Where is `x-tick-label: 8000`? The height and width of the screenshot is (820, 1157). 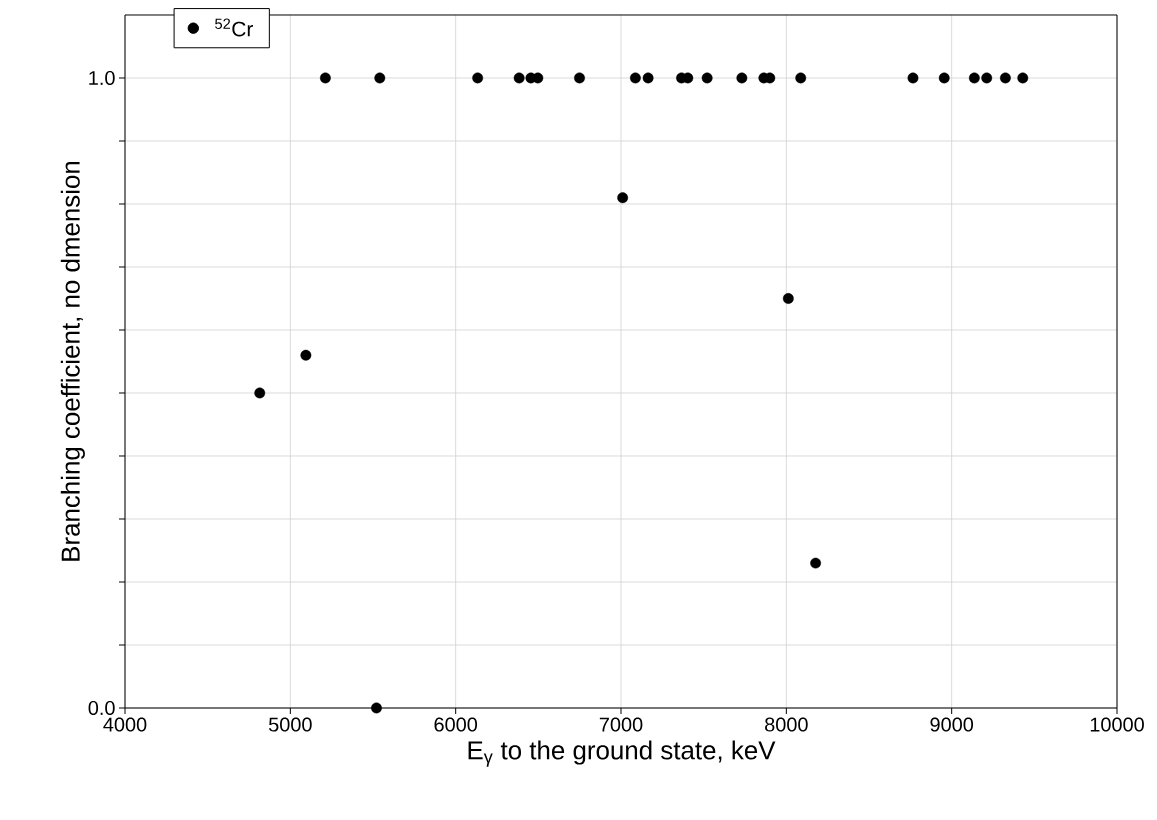
x-tick-label: 8000 is located at coordinates (786, 724).